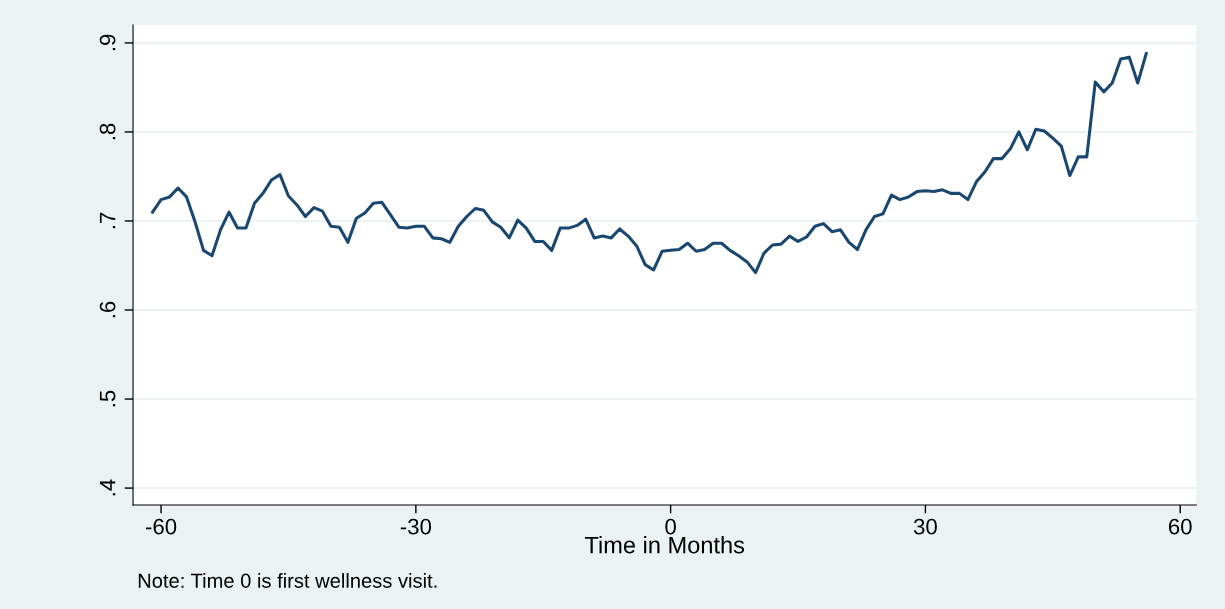  I want to click on y-tick-label: .9, so click(107, 42).